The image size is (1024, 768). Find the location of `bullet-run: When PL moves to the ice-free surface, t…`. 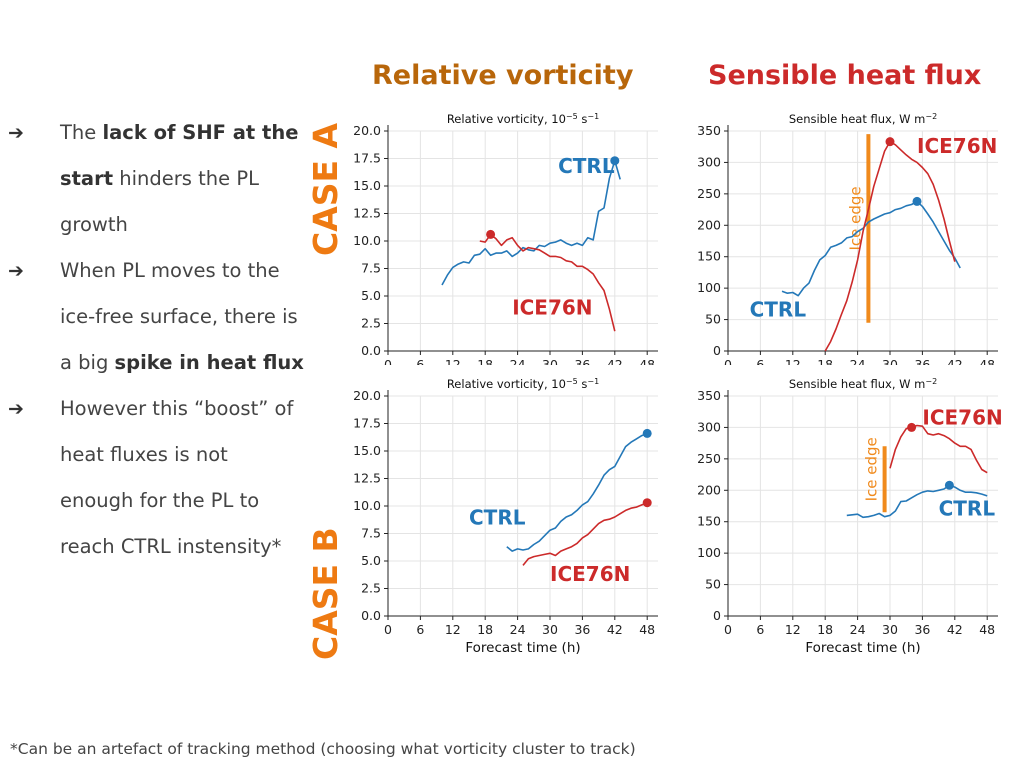

bullet-run: When PL moves to the ice-free surface, t… is located at coordinates (179, 316).